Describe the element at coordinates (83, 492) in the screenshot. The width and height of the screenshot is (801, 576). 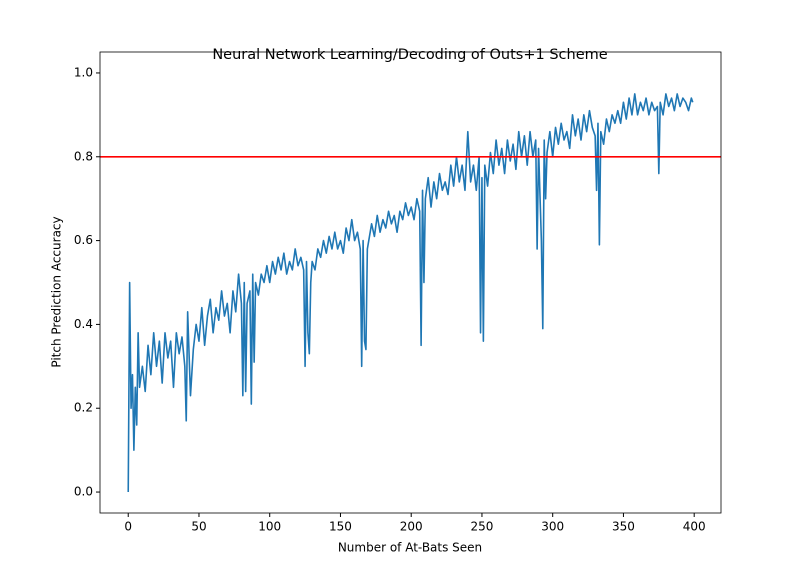
I see `y-tick-label: 0.0` at that location.